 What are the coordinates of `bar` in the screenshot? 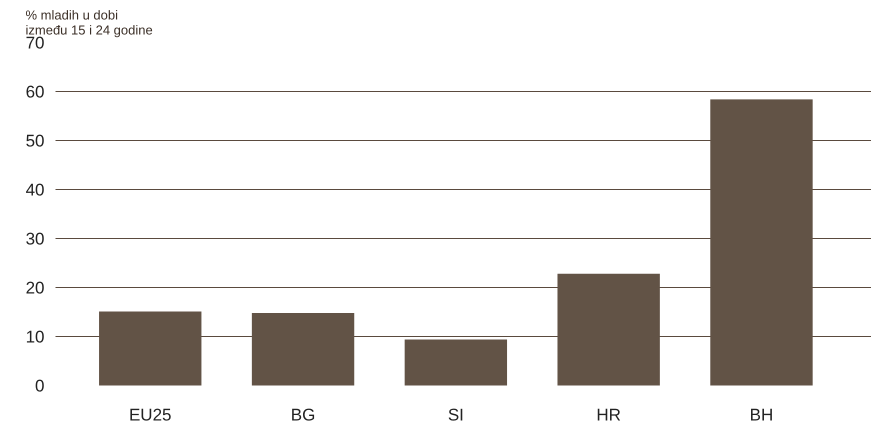 It's located at (456, 362).